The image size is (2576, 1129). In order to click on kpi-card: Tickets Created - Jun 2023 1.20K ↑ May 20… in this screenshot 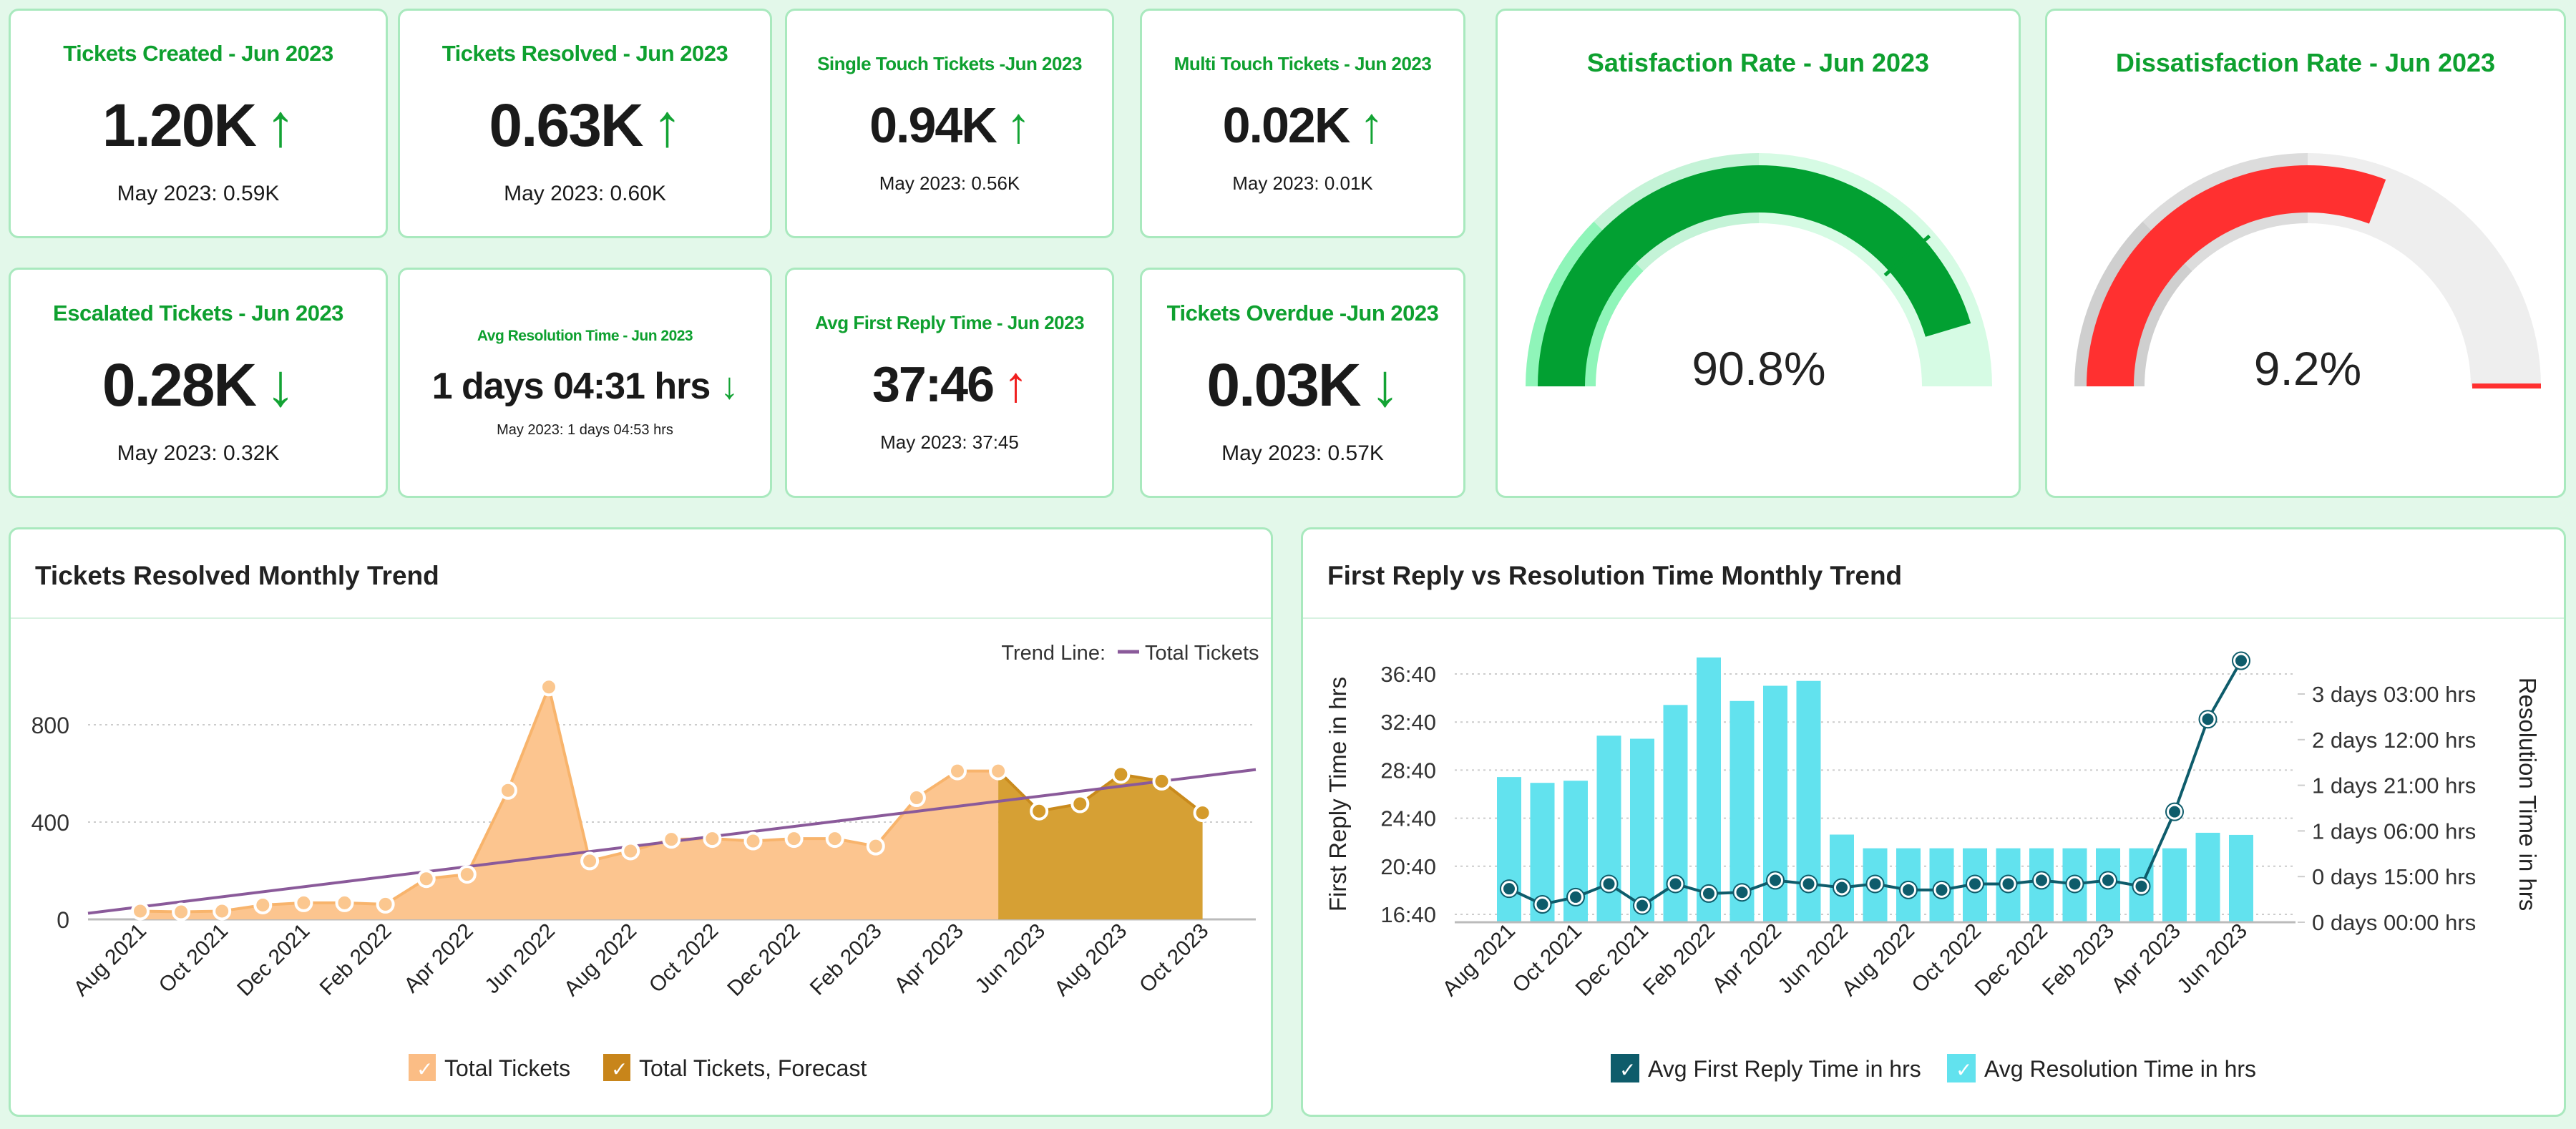, I will do `click(198, 124)`.